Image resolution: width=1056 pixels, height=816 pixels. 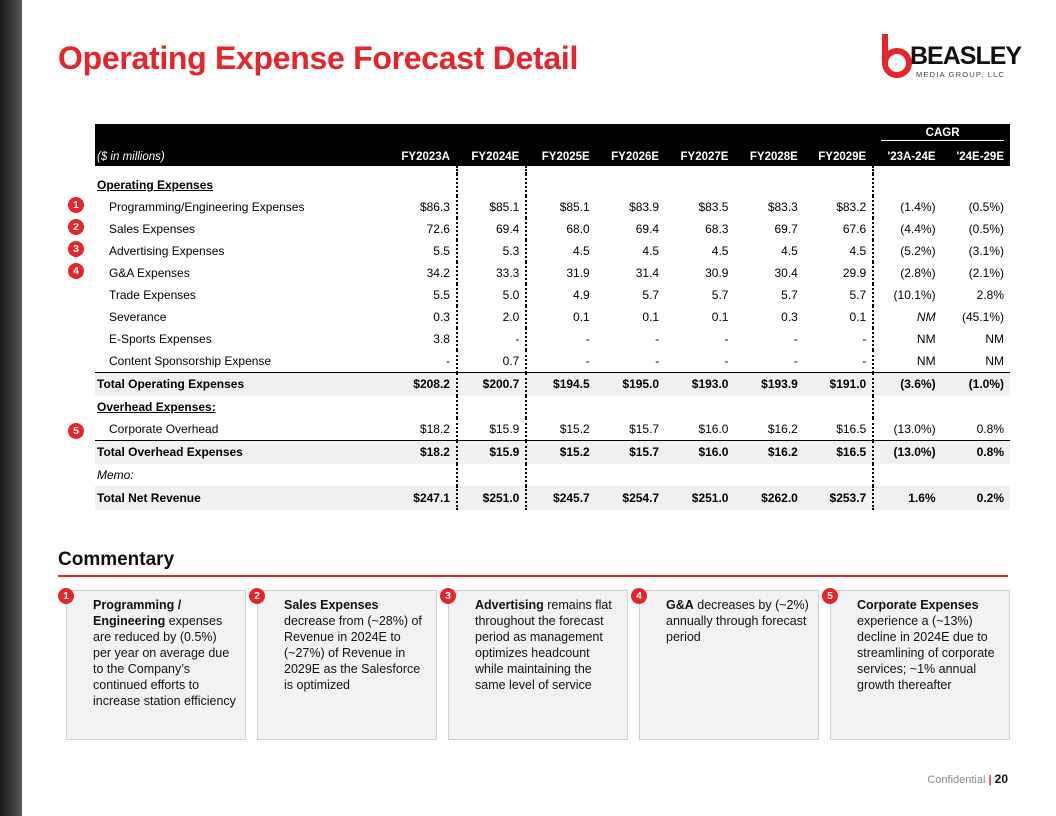 I want to click on table-row: Content Sponsorship Expense -0.7- - - - - NM NM, so click(x=552, y=361).